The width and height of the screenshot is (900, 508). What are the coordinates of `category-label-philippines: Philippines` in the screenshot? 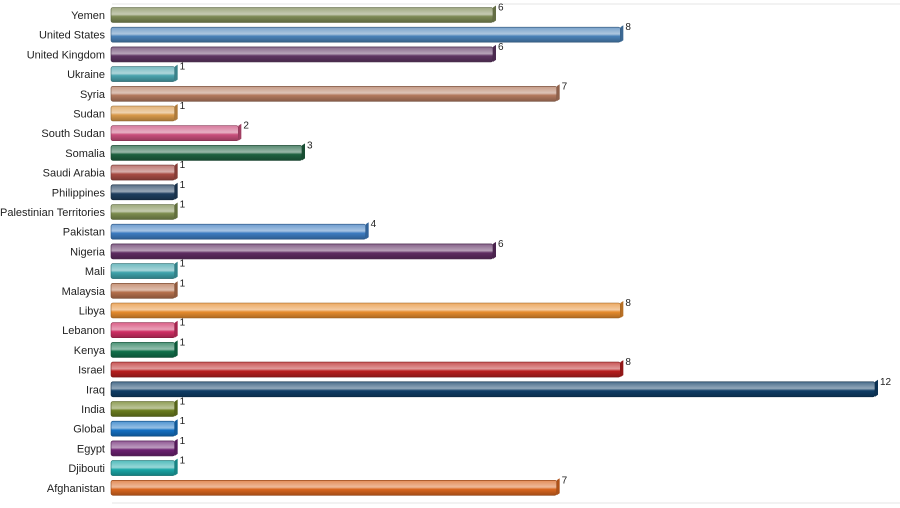 It's located at (79, 193).